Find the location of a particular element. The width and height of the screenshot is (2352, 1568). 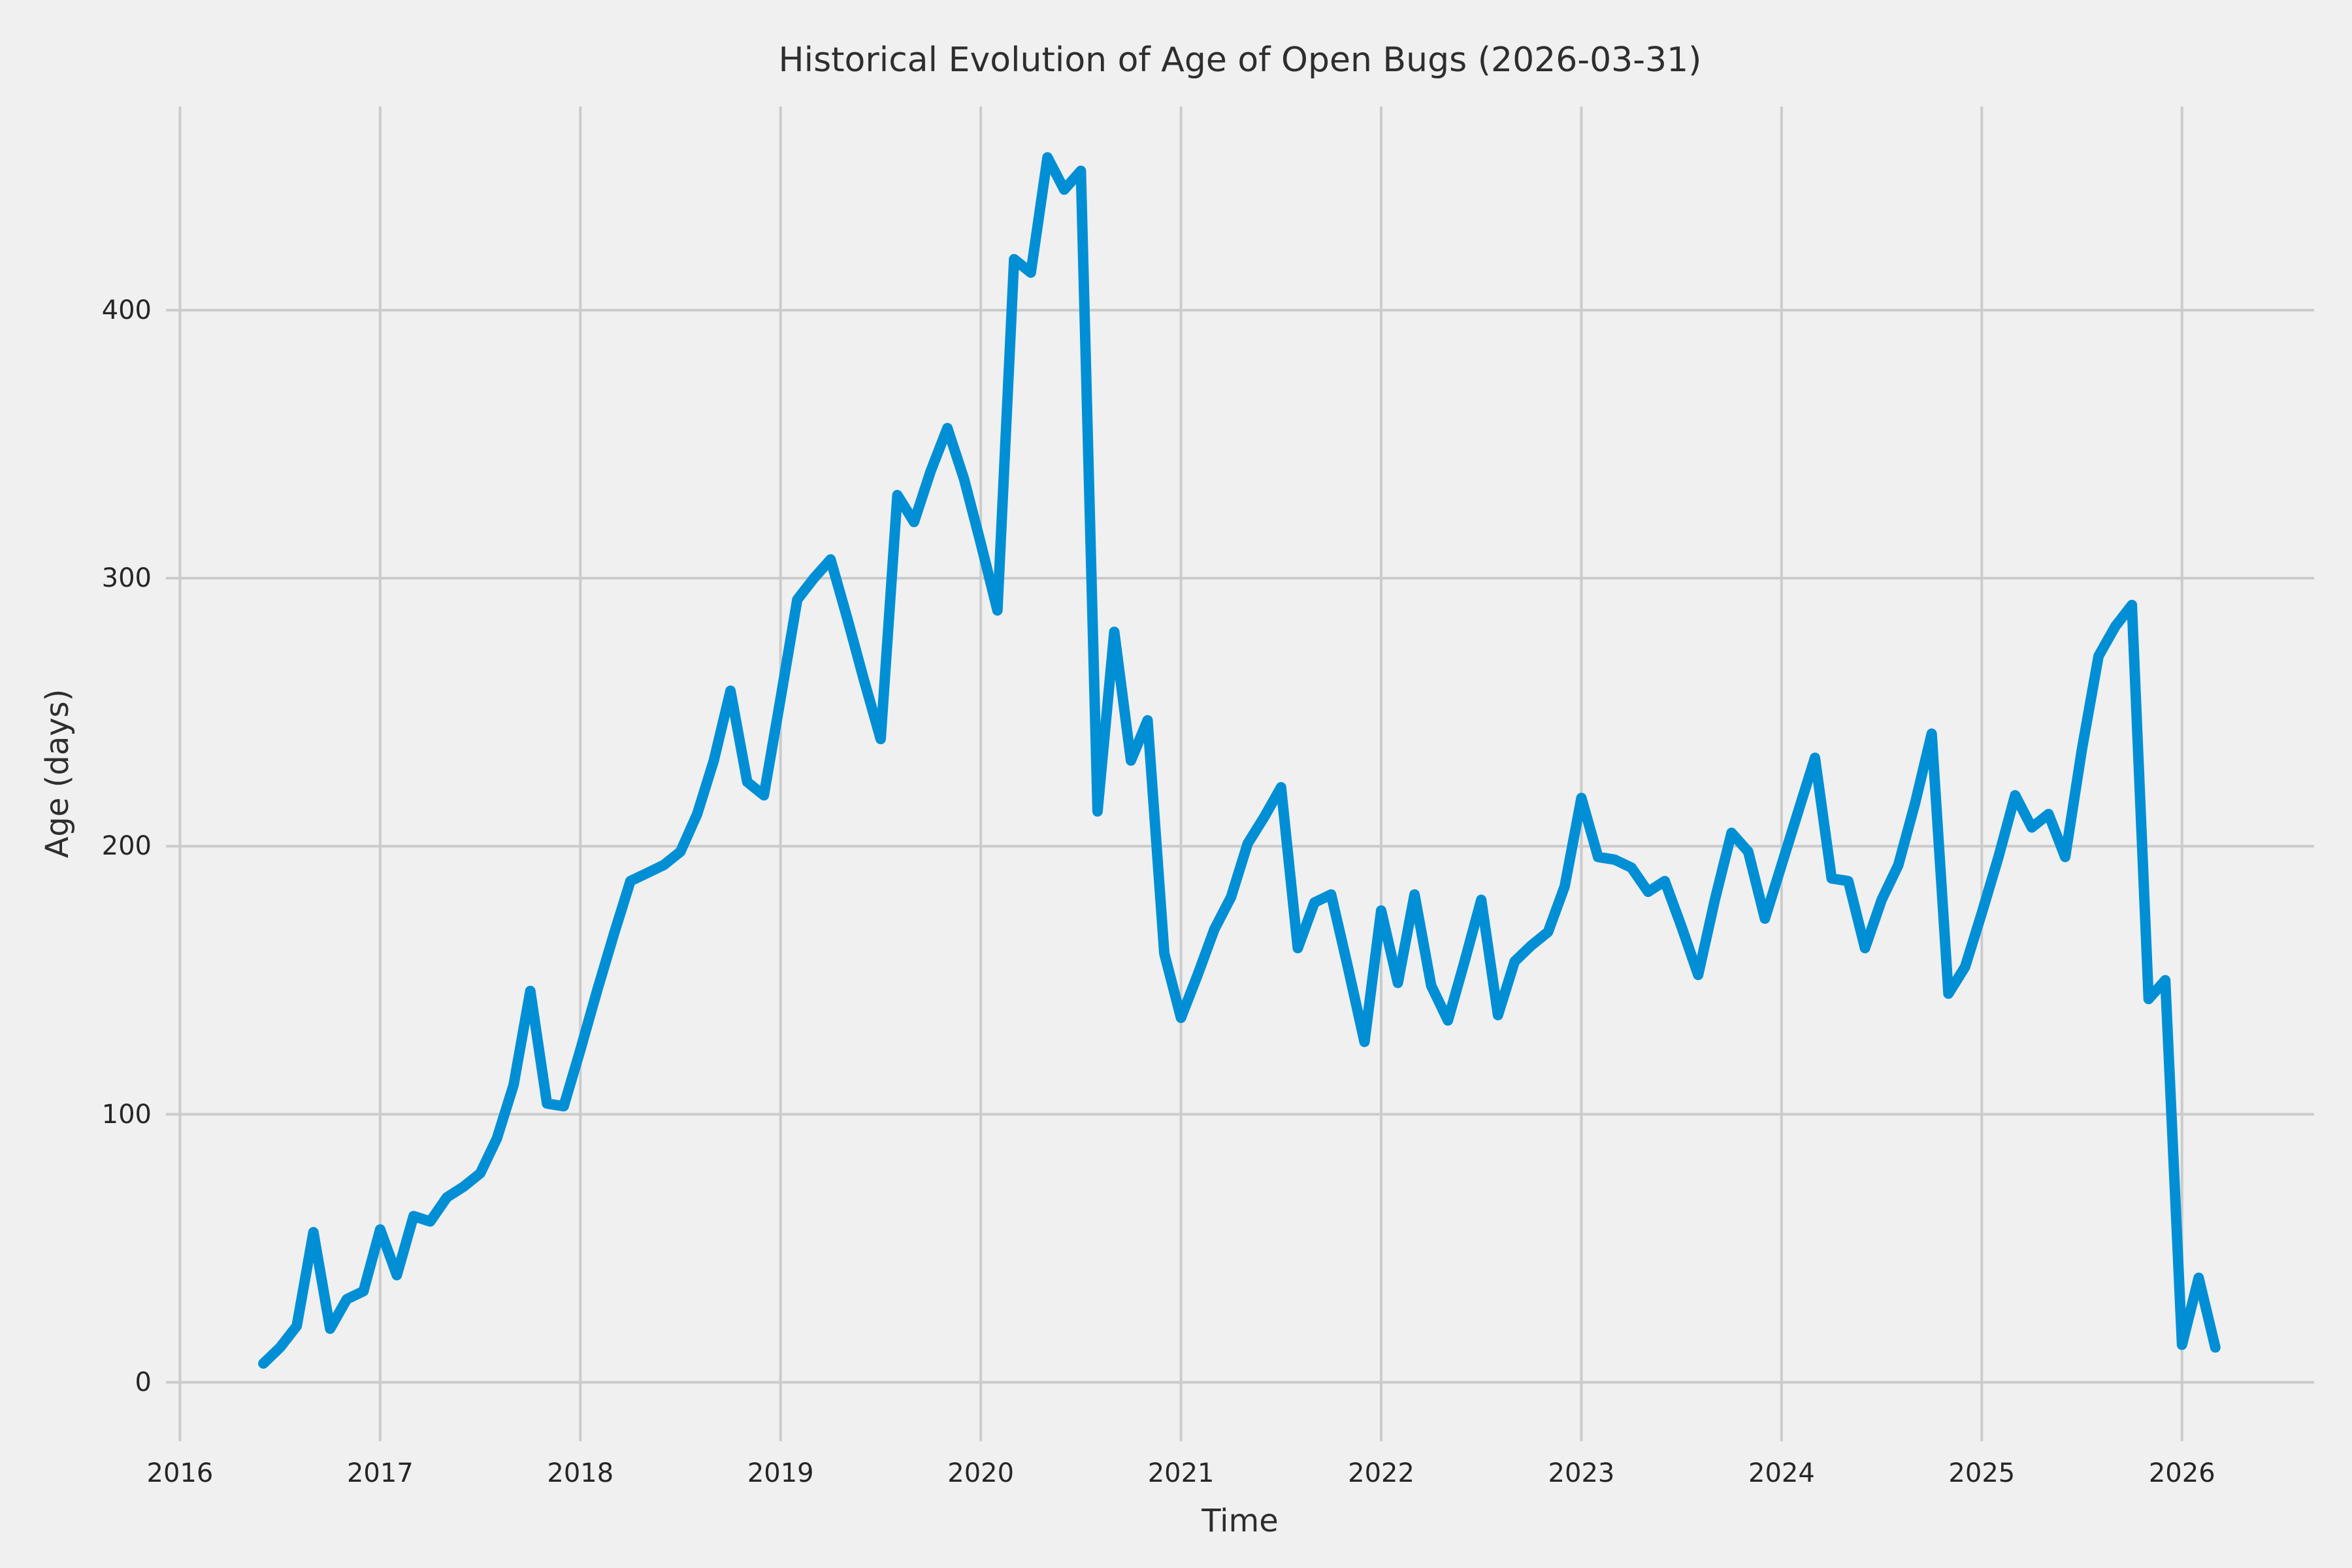

y-tick-label-300: 300 is located at coordinates (126, 578).